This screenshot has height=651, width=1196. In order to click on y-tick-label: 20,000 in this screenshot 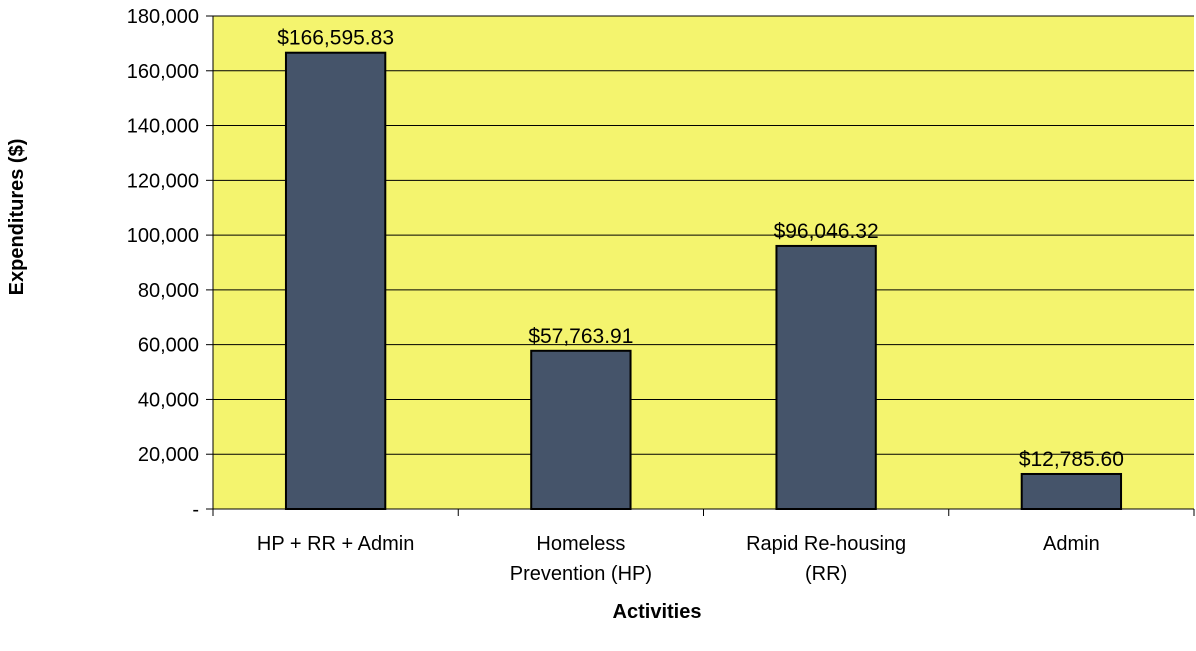, I will do `click(168, 455)`.